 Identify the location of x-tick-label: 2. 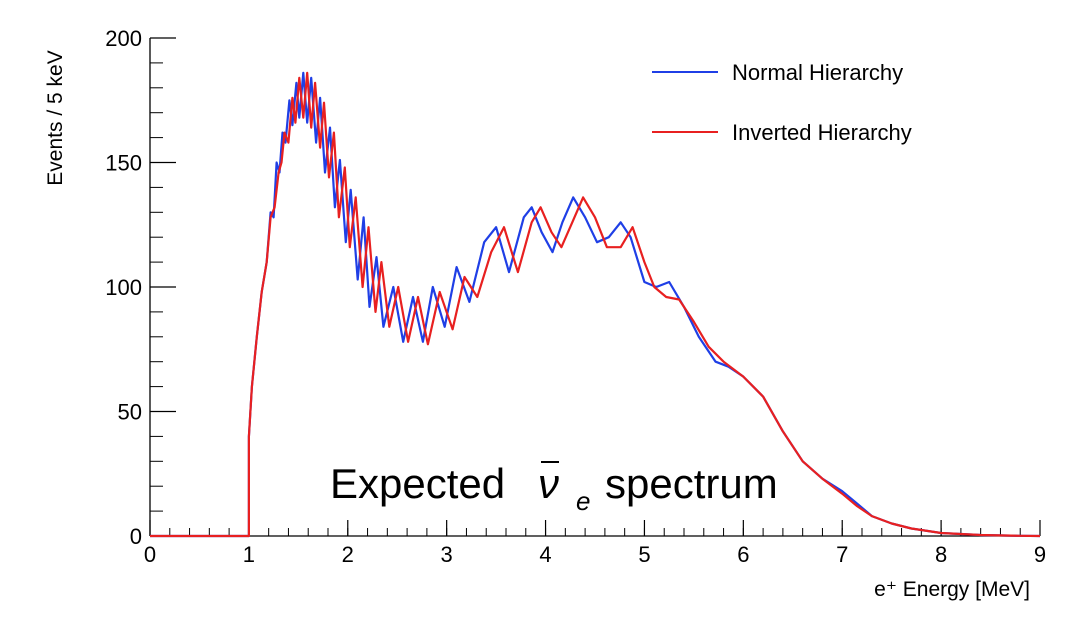
(348, 554).